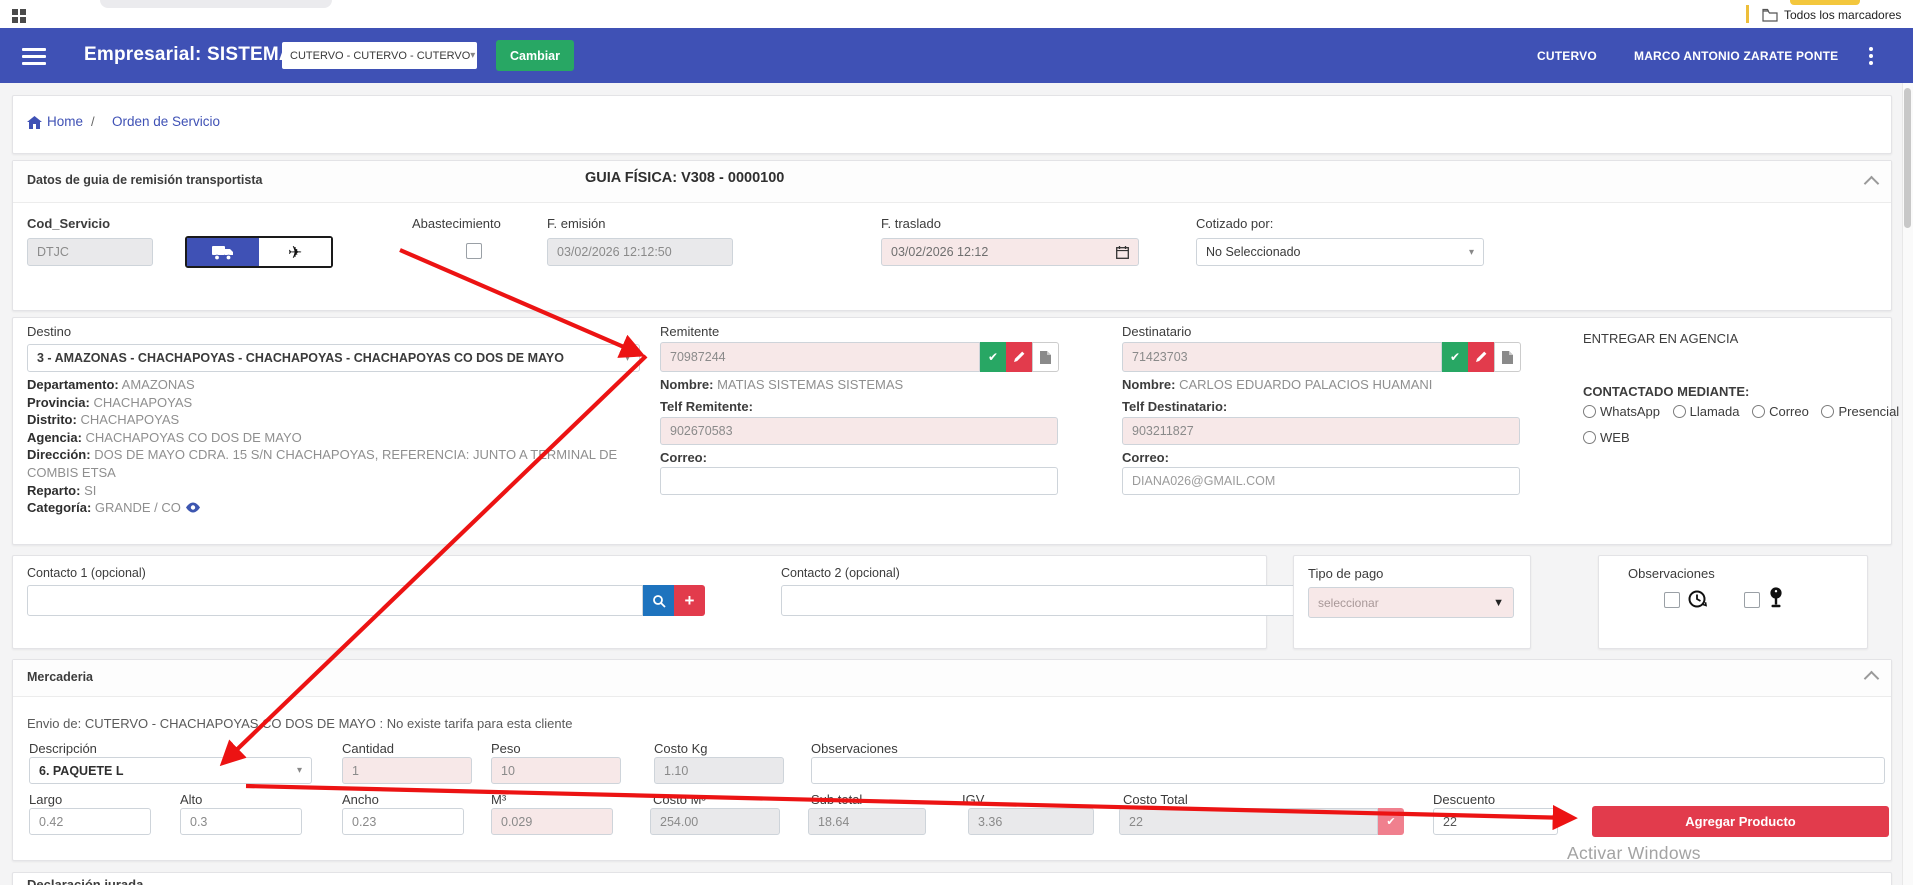 This screenshot has width=1913, height=885. I want to click on ancho-input: 0.23, so click(403, 821).